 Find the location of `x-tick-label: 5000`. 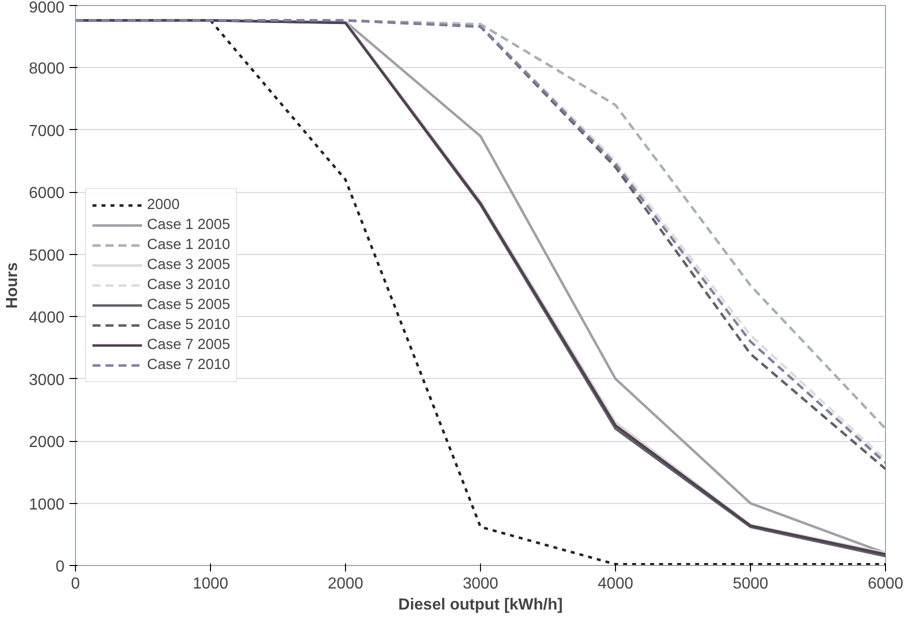

x-tick-label: 5000 is located at coordinates (750, 584).